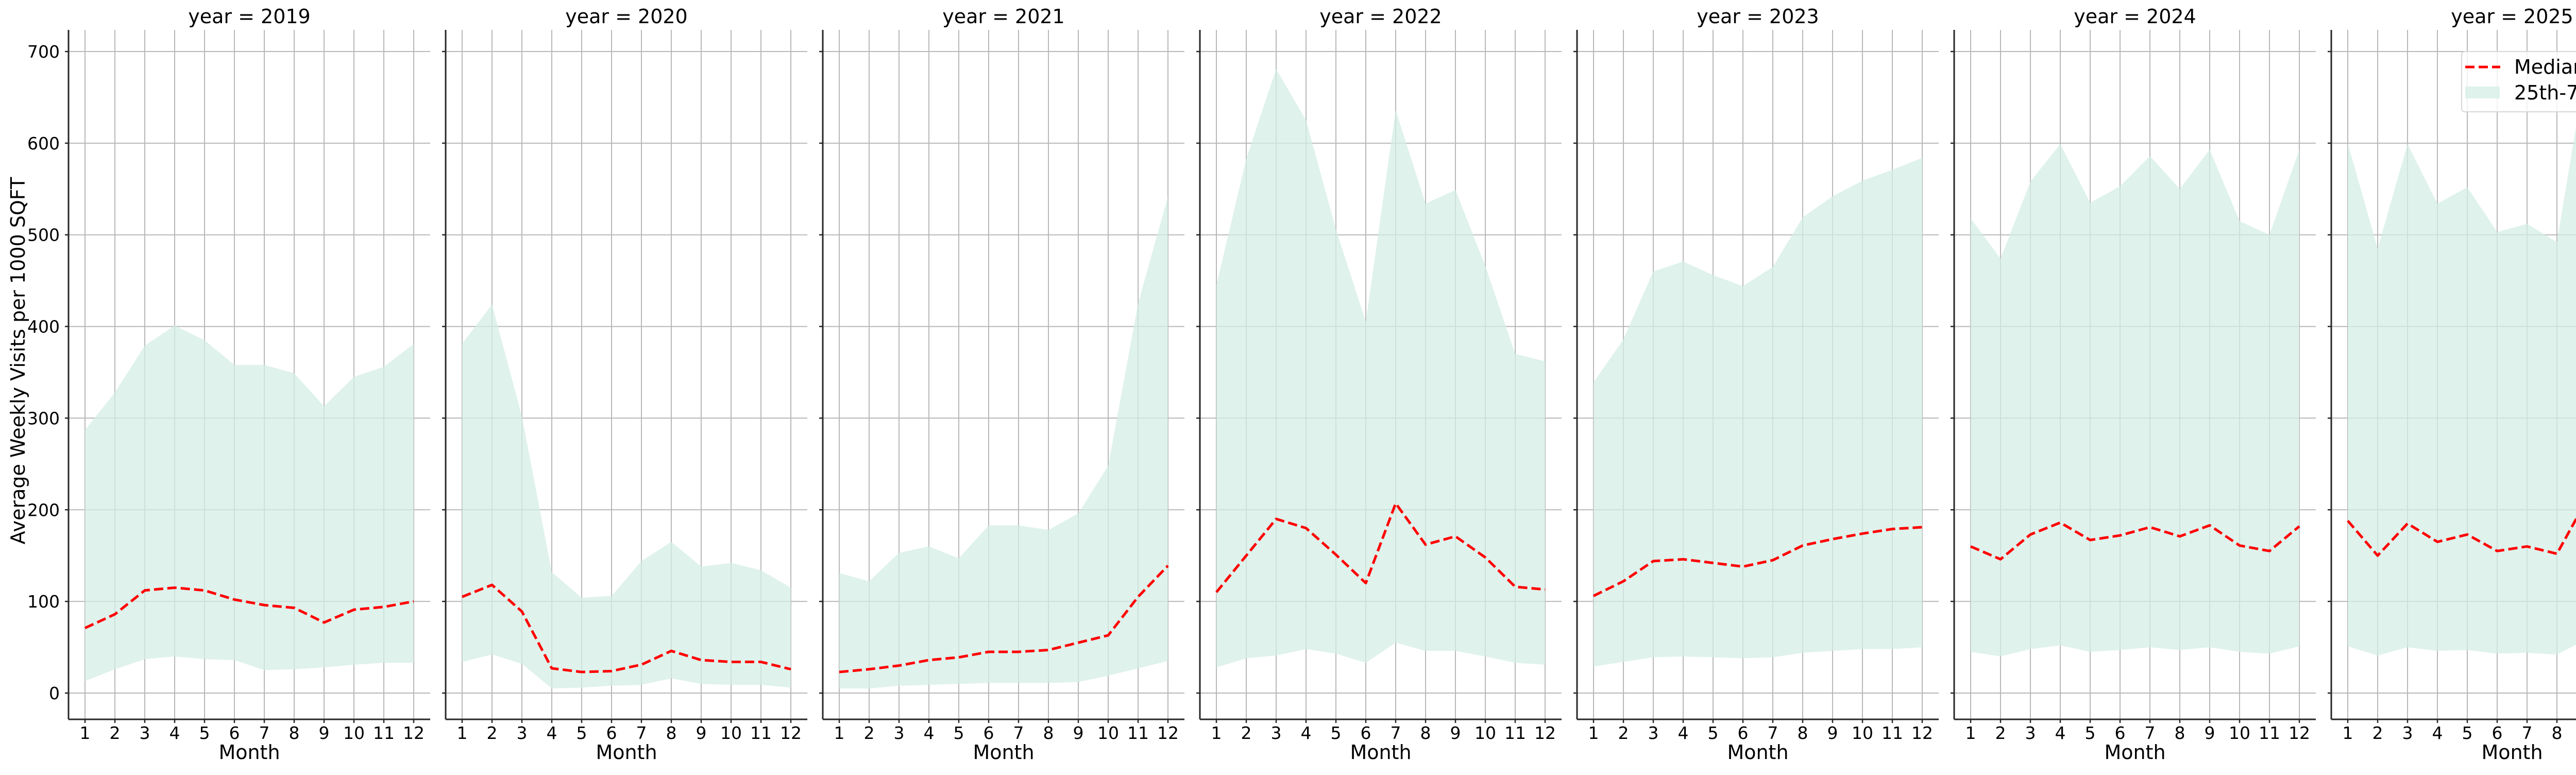 The height and width of the screenshot is (775, 2576). I want to click on y-tick-label: 600, so click(43, 143).